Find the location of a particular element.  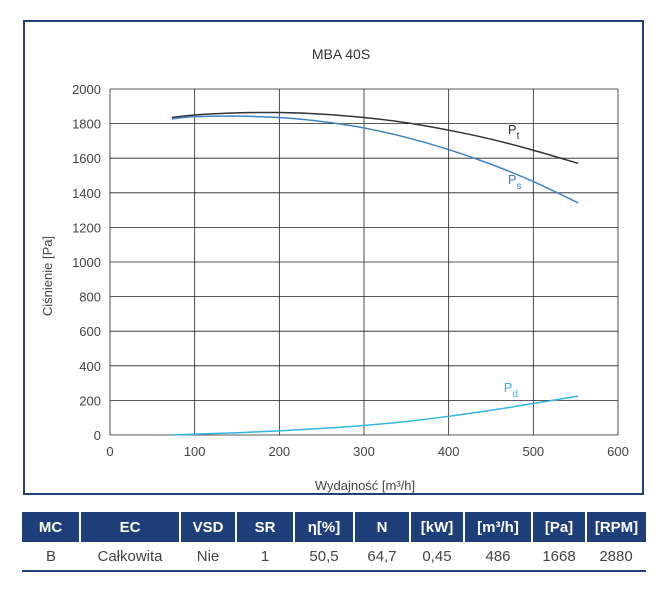

value-pressure: 1668 is located at coordinates (559, 557).